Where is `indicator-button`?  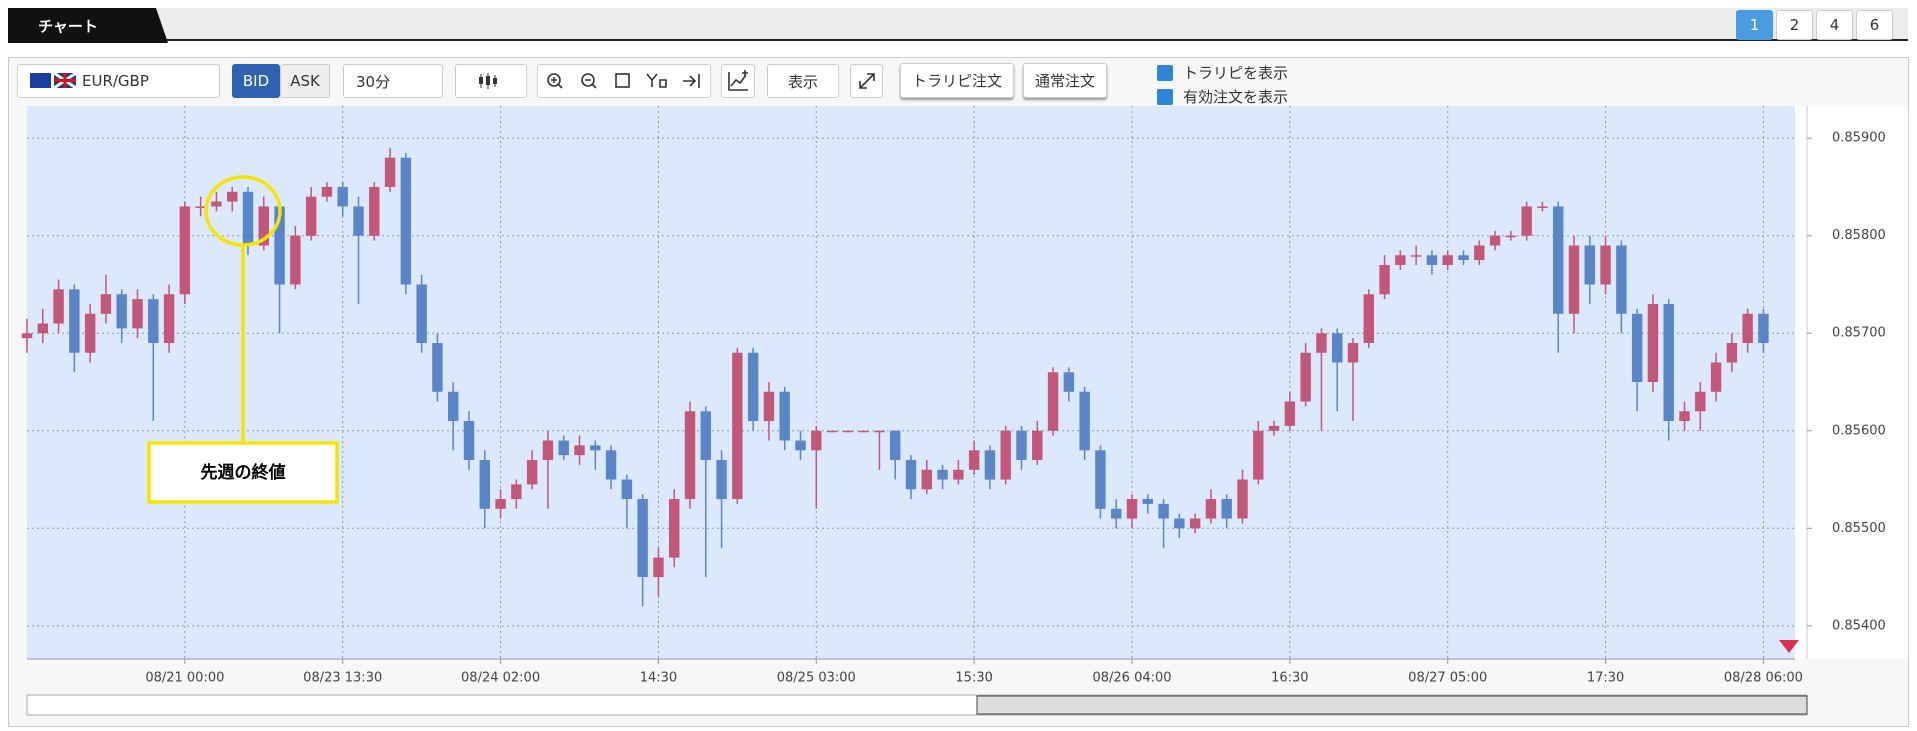 indicator-button is located at coordinates (738, 81).